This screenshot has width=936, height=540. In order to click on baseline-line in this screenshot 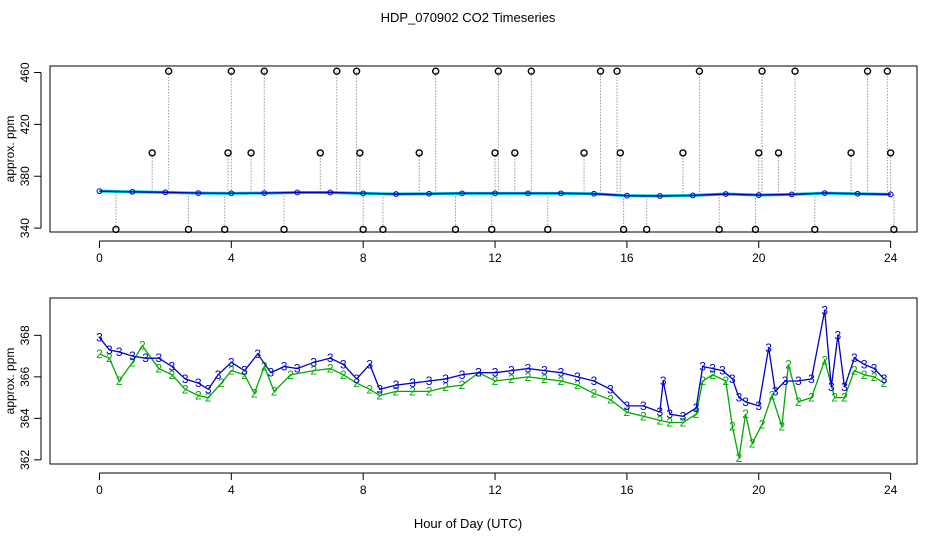, I will do `click(495, 193)`.